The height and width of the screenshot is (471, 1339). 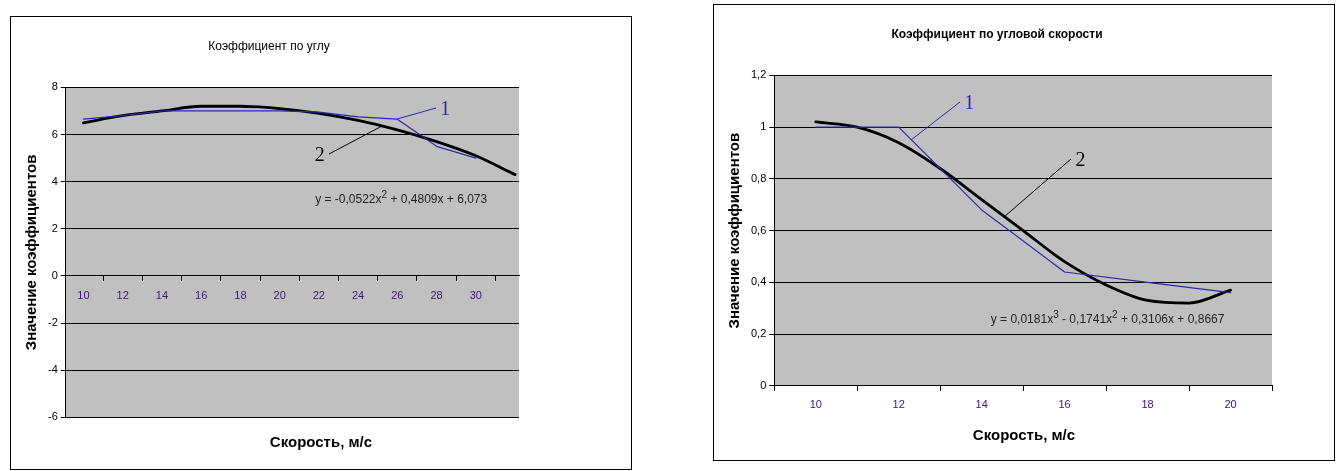 I want to click on y-tick-label: 0,2, so click(x=758, y=333).